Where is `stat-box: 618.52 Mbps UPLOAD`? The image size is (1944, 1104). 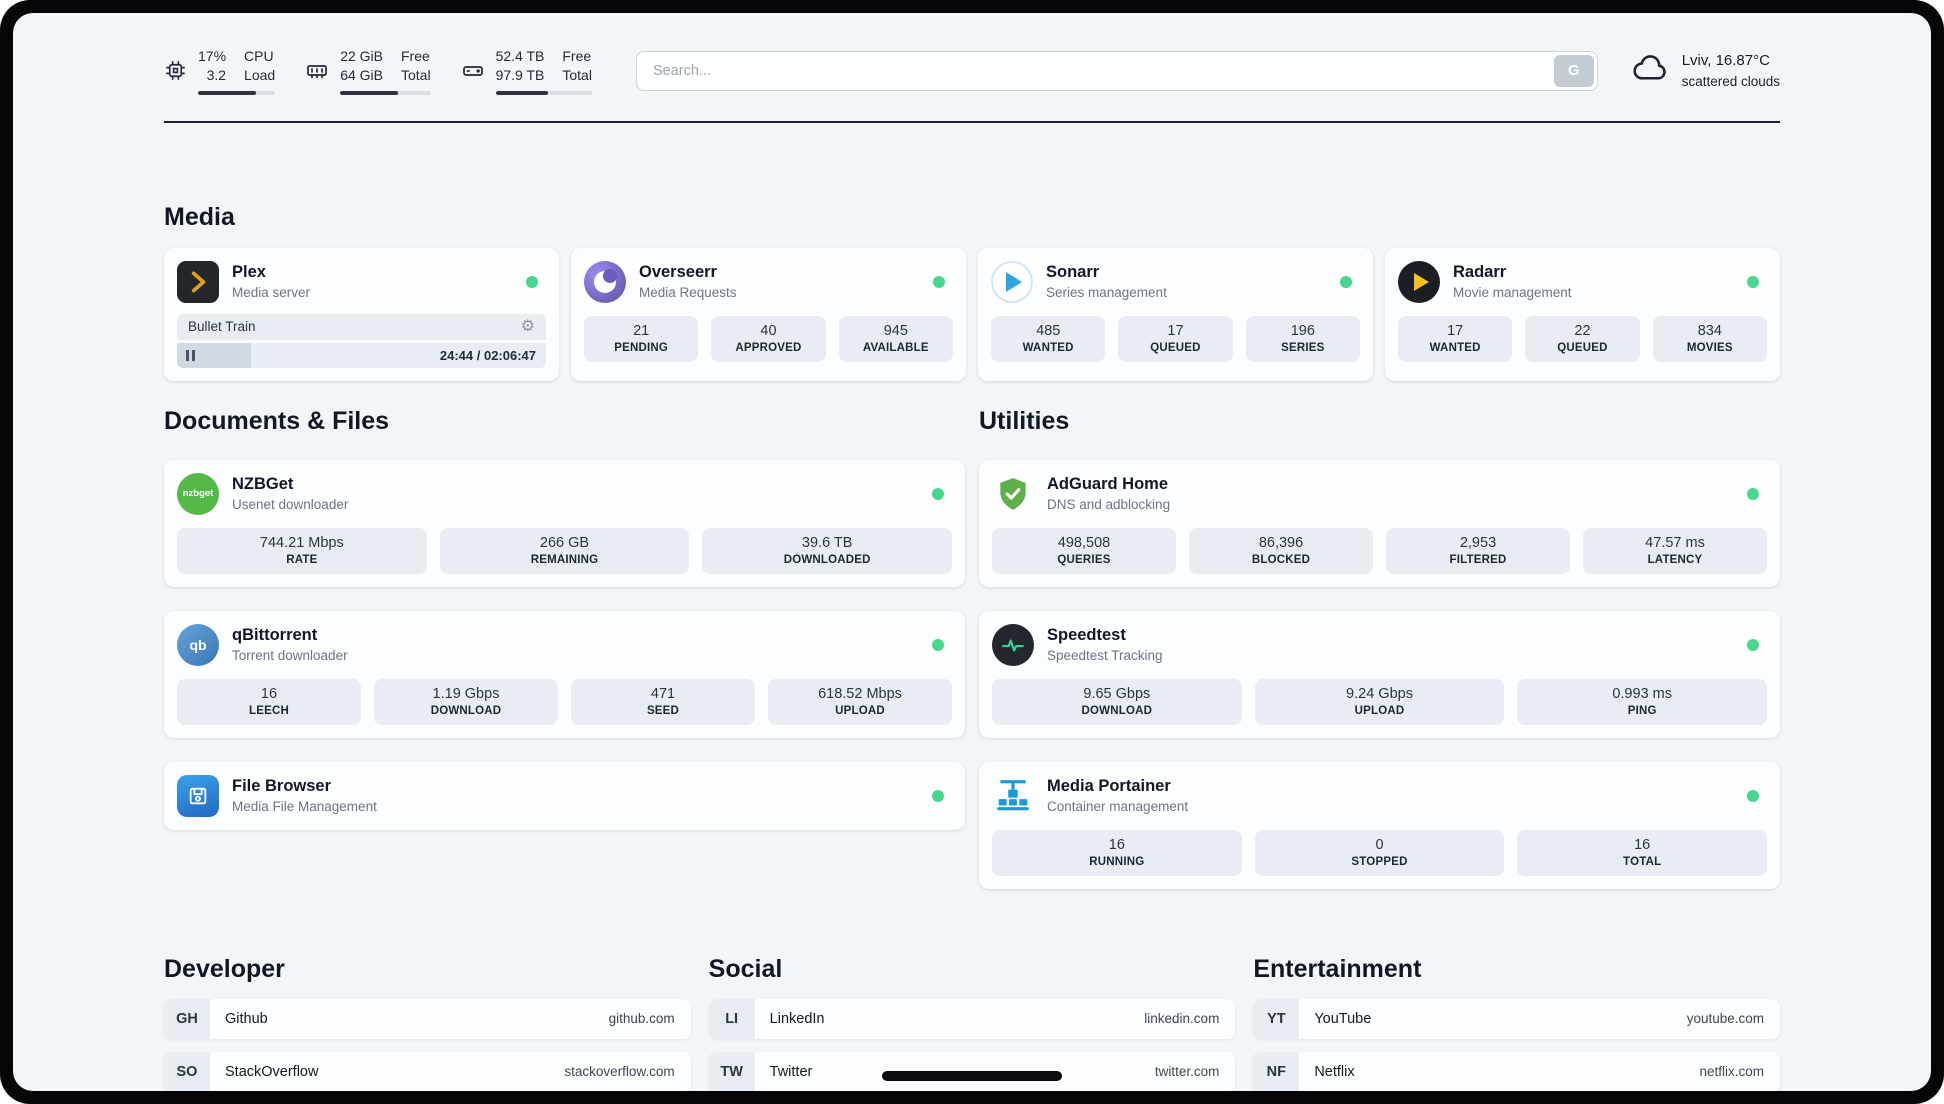 stat-box: 618.52 Mbps UPLOAD is located at coordinates (860, 701).